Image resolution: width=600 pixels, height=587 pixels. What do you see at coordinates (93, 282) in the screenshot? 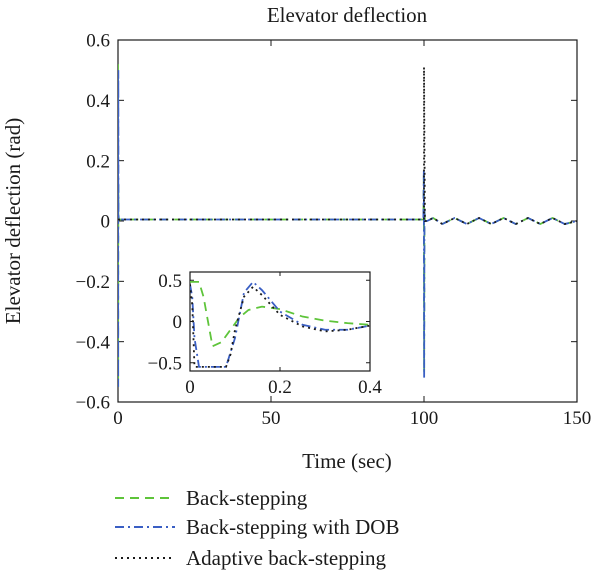
I see `main-y-tick-label: −0.2` at bounding box center [93, 282].